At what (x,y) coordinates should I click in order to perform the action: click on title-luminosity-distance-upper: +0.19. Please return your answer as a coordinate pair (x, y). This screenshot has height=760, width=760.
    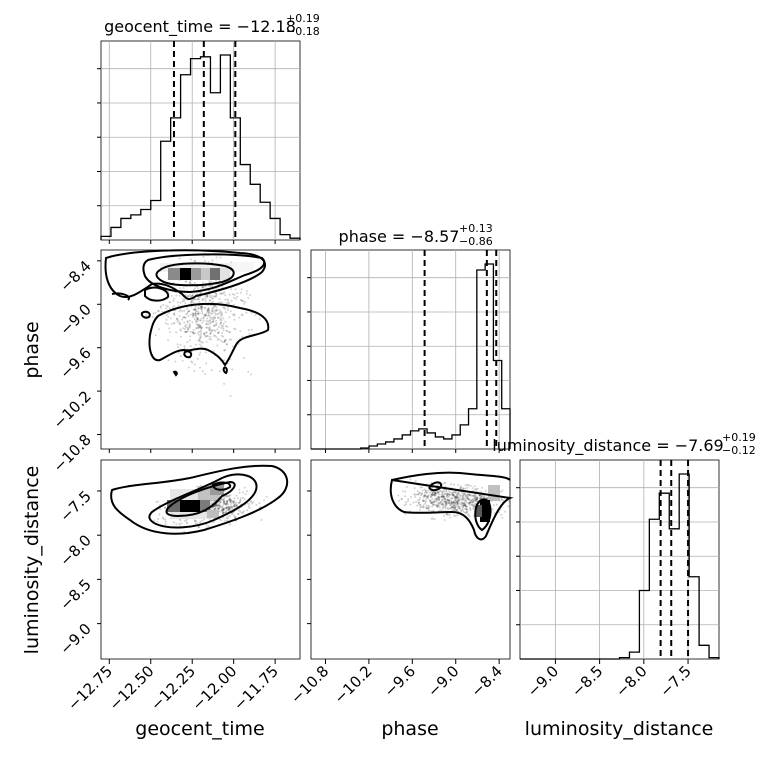
    Looking at the image, I should click on (739, 437).